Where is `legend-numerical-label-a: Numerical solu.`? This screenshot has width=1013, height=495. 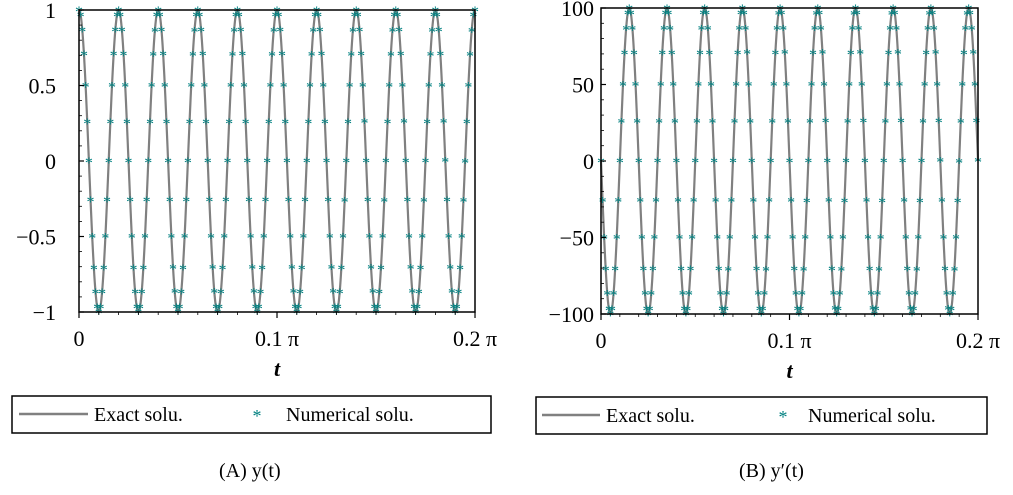 legend-numerical-label-a: Numerical solu. is located at coordinates (350, 415).